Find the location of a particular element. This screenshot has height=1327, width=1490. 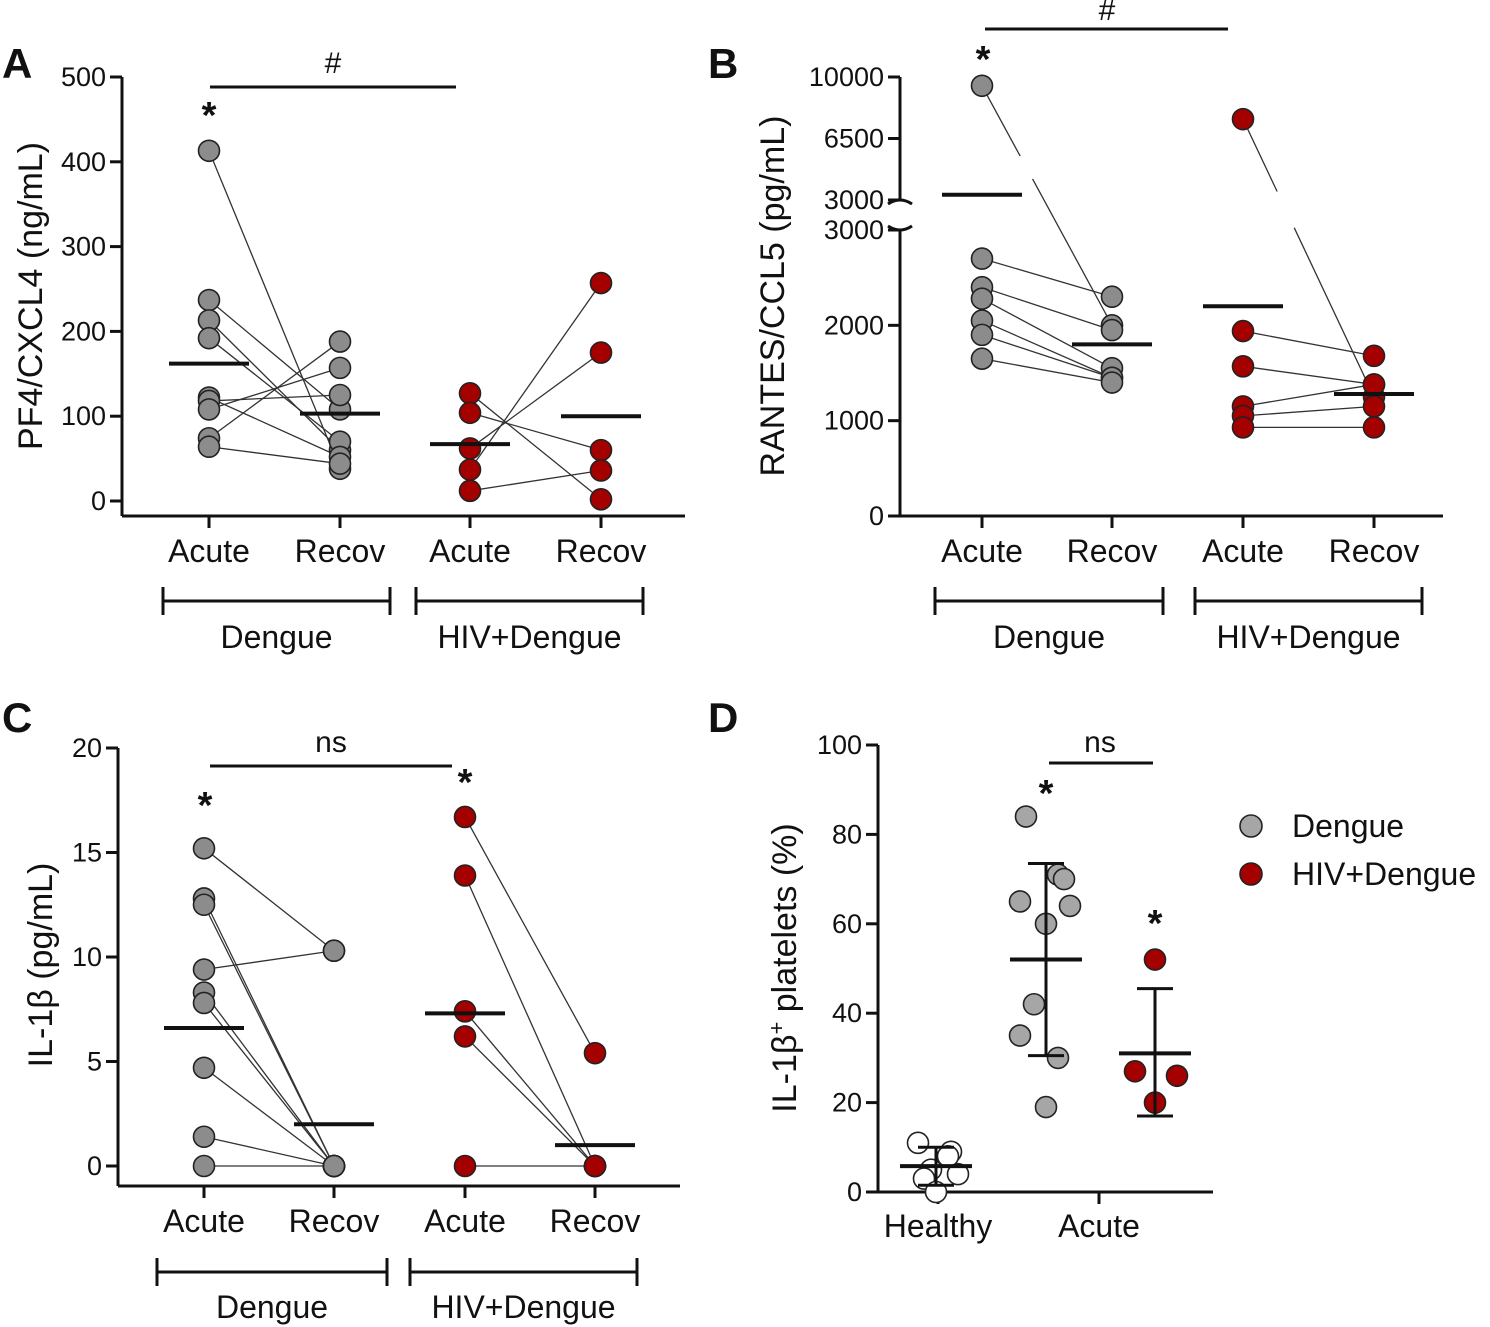

y-tick-label: 6500 is located at coordinates (854, 139).